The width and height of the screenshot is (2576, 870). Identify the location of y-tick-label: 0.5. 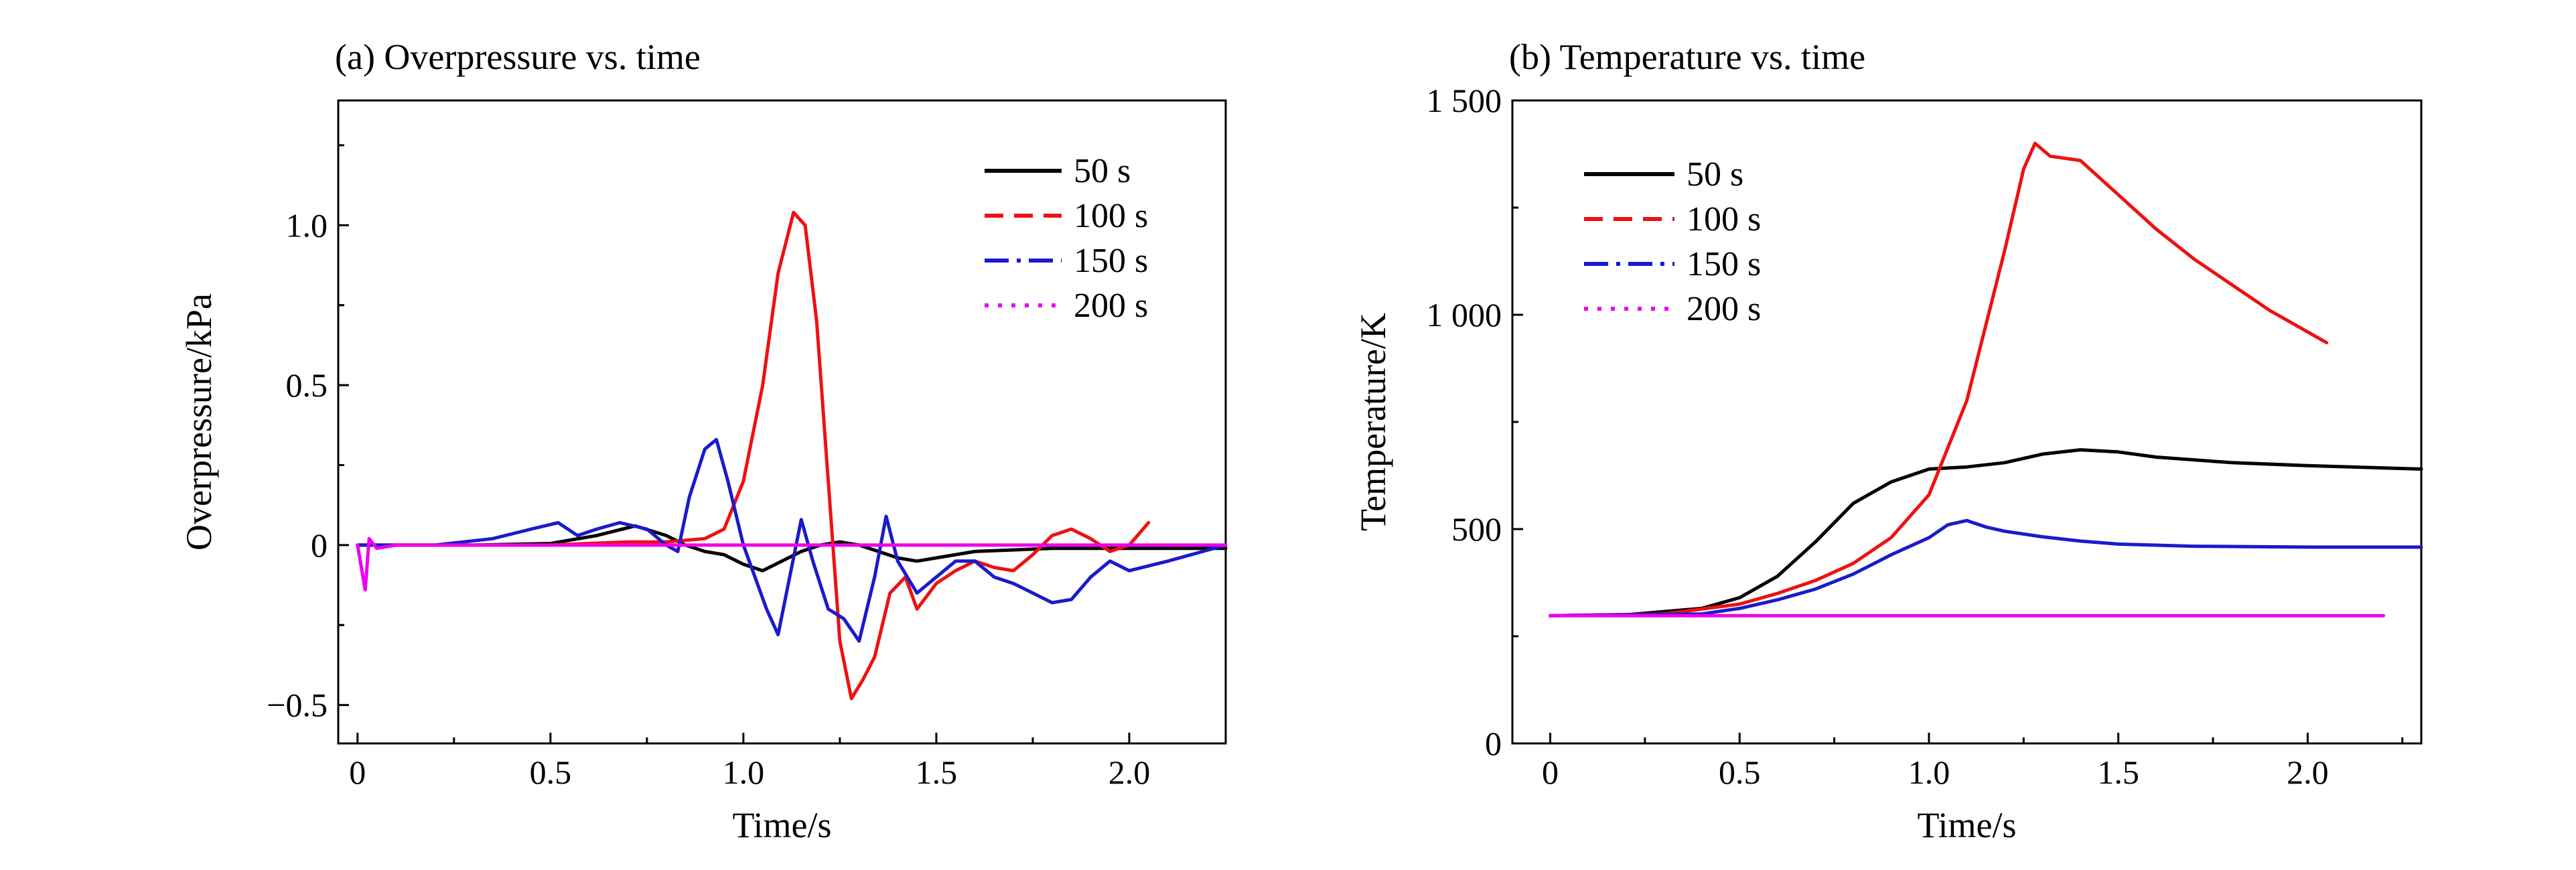
(307, 385).